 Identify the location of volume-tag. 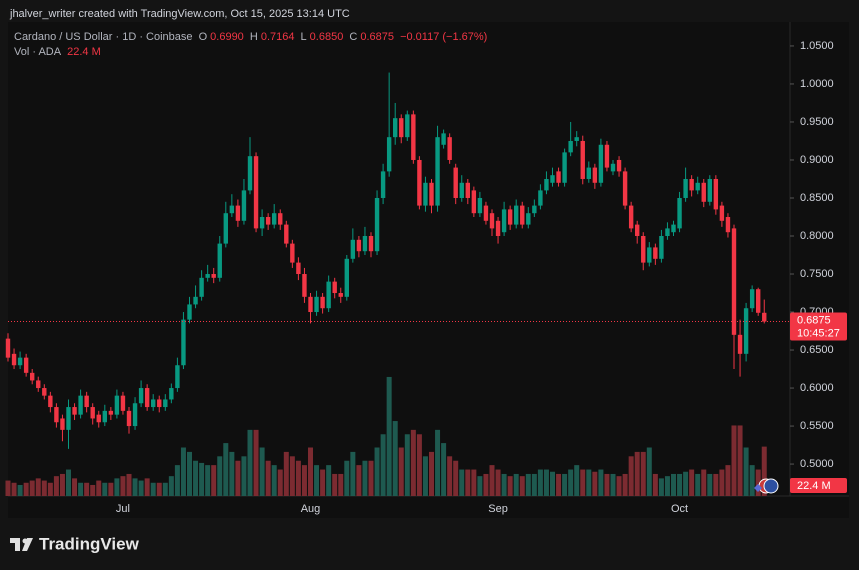
(818, 485).